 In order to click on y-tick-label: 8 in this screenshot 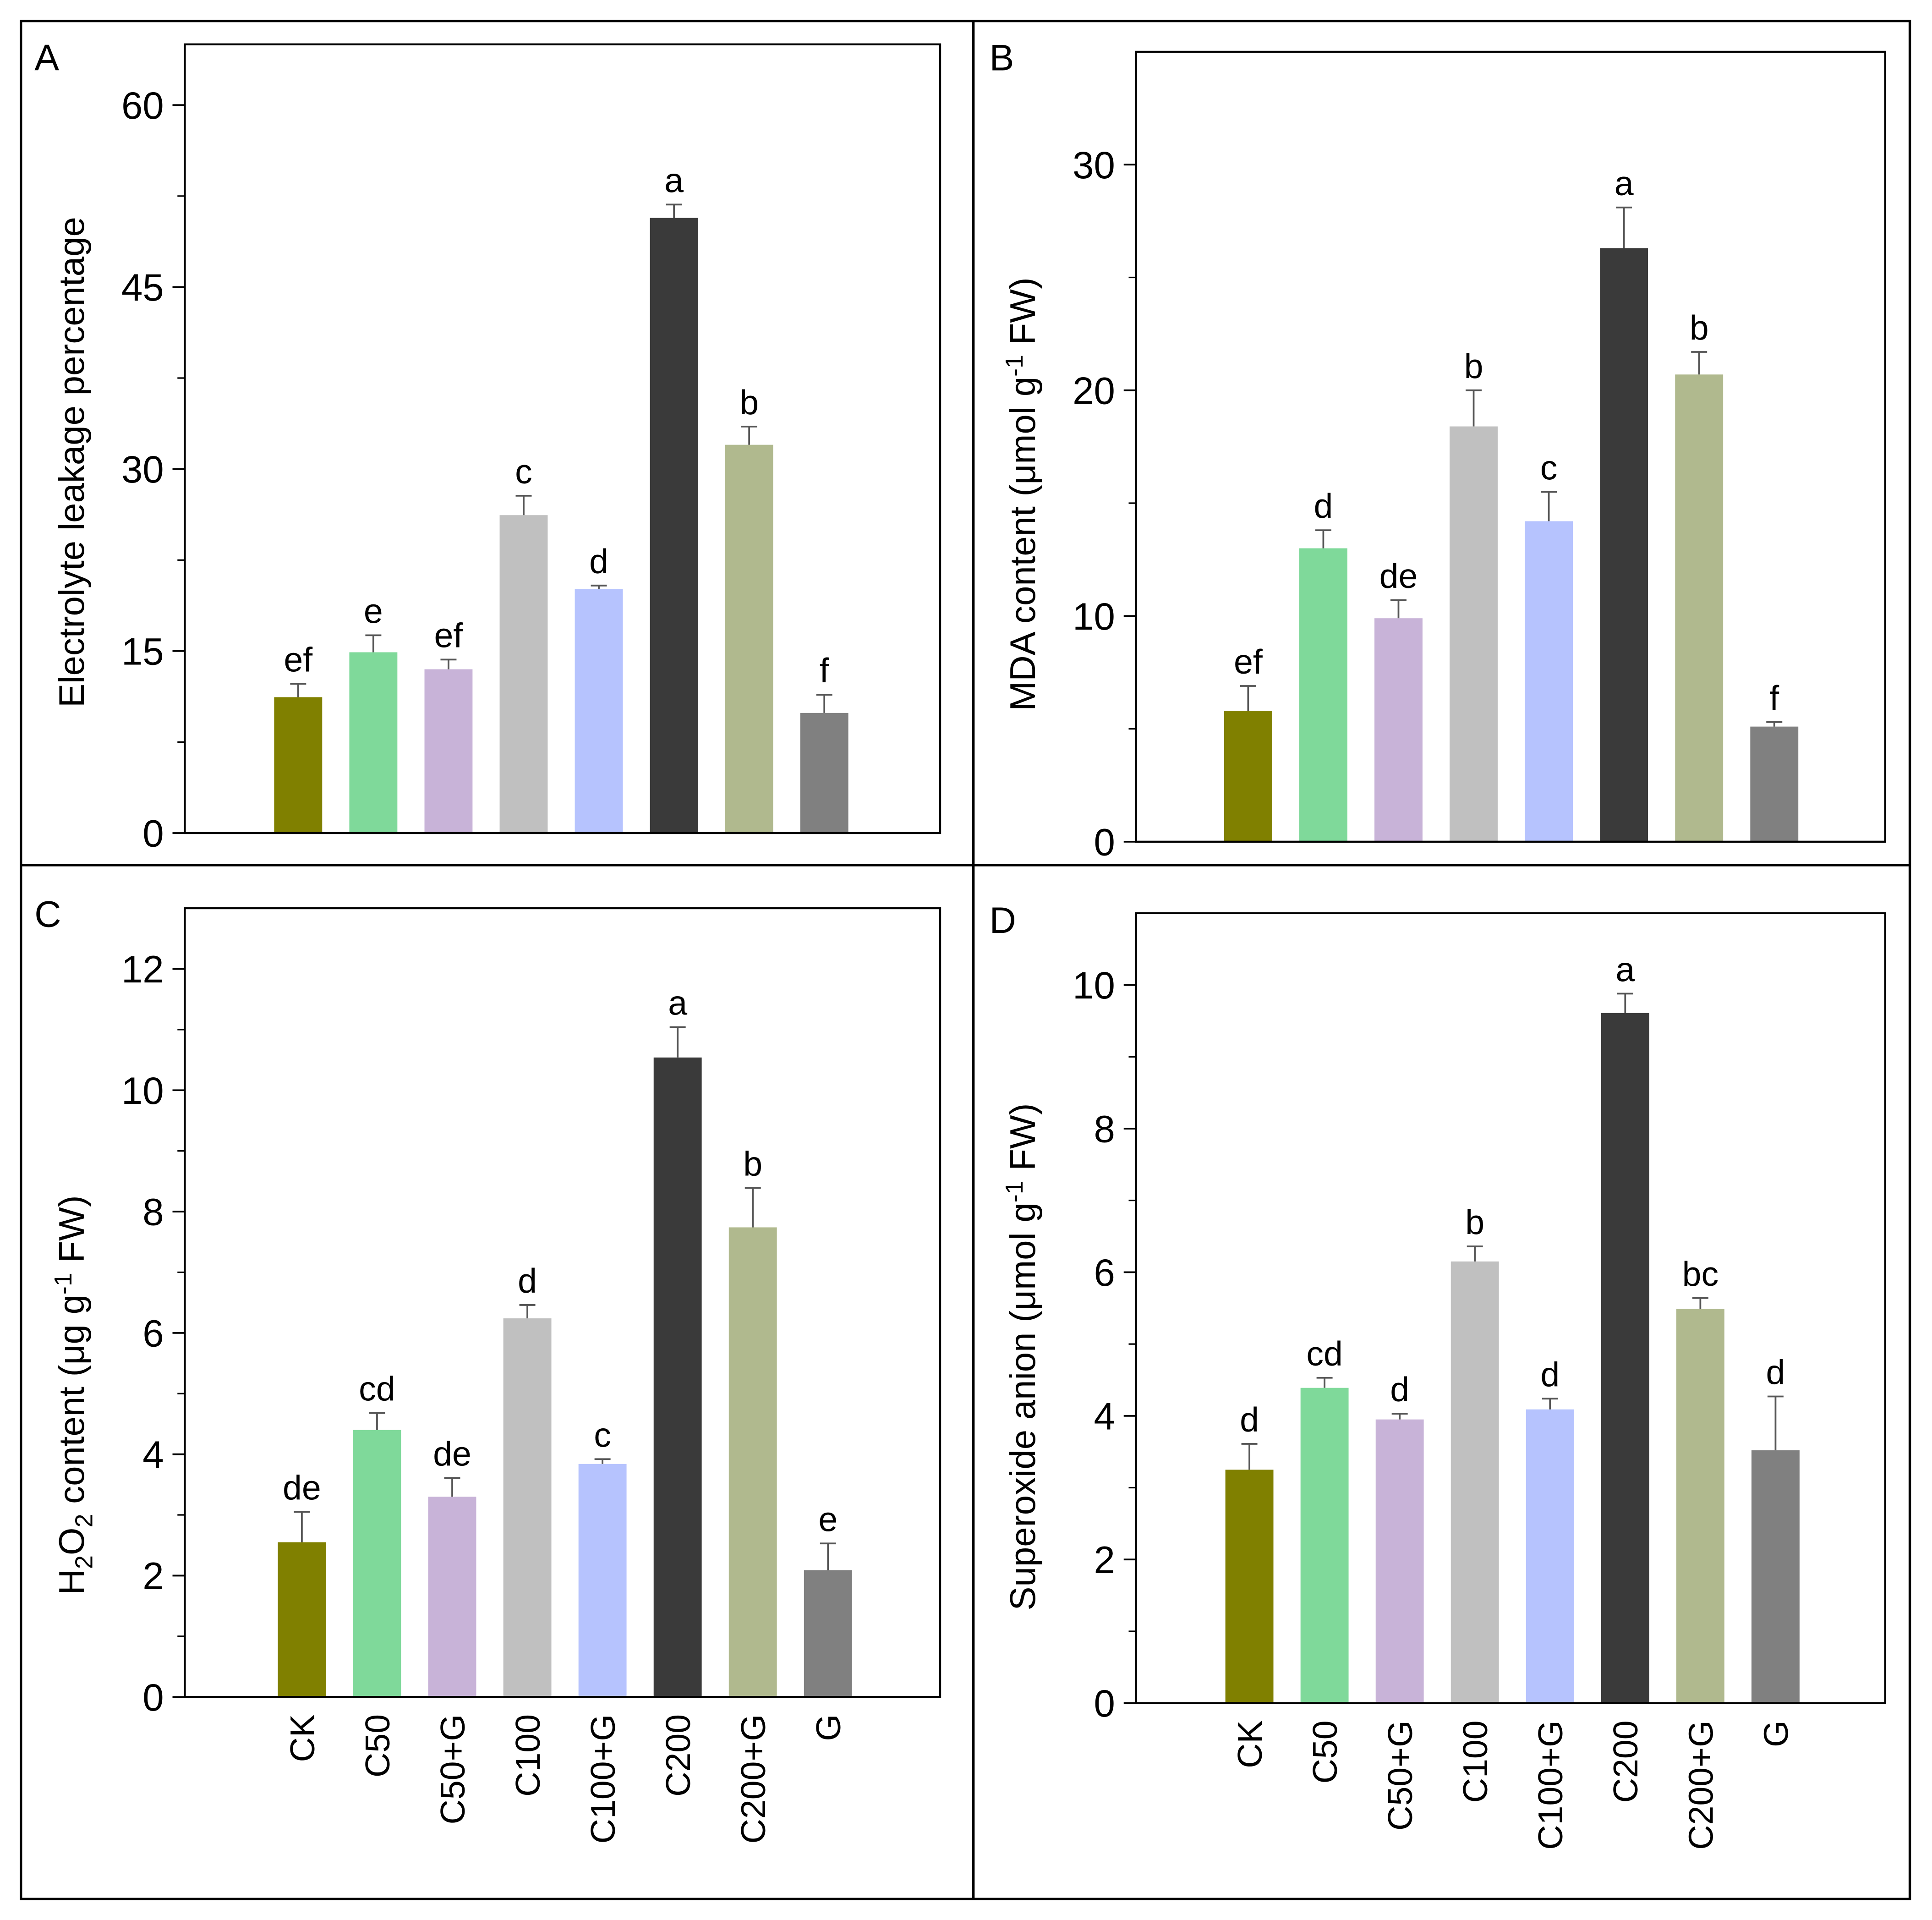, I will do `click(1104, 1129)`.